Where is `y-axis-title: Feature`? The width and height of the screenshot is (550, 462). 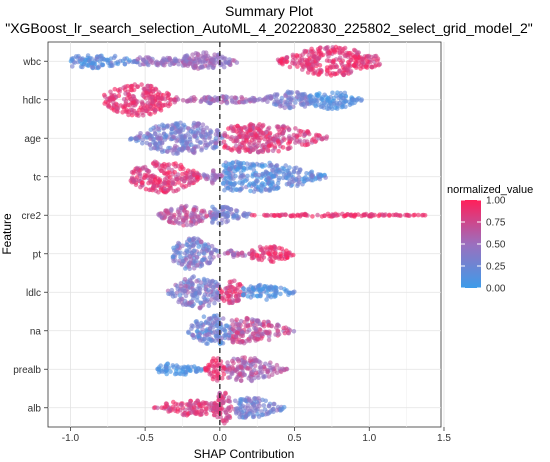 y-axis-title: Feature is located at coordinates (7, 234).